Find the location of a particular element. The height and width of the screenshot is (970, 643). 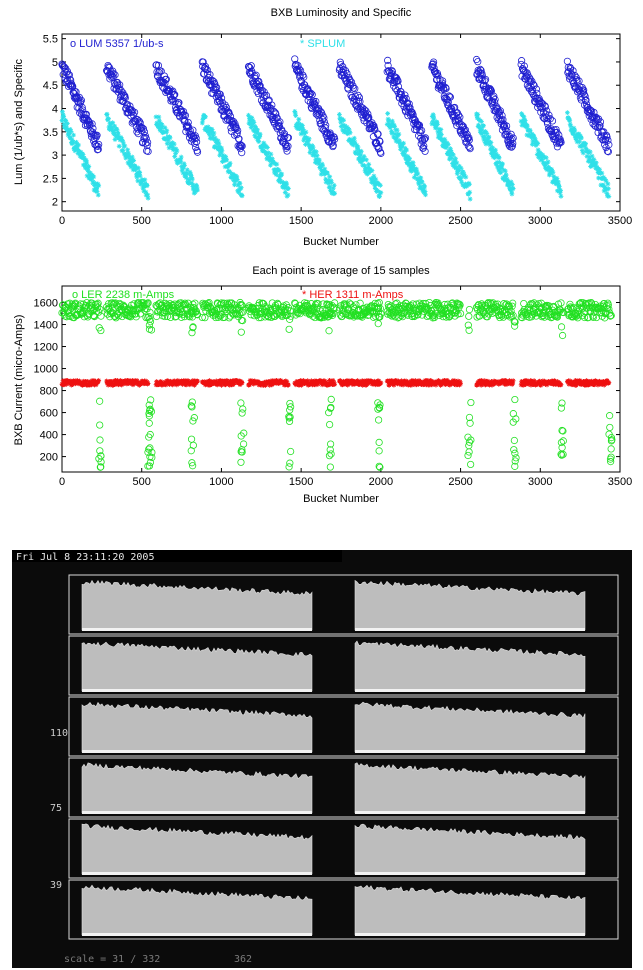

ler-point is located at coordinates (98, 307).